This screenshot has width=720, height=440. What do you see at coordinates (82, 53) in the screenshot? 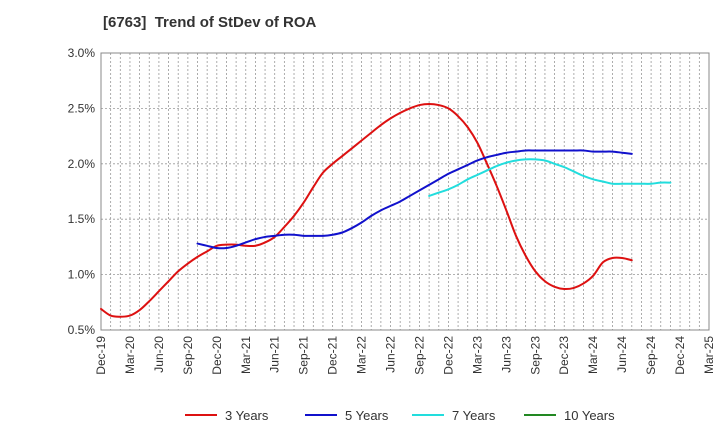
I see `y-tick-label: 3.0%` at bounding box center [82, 53].